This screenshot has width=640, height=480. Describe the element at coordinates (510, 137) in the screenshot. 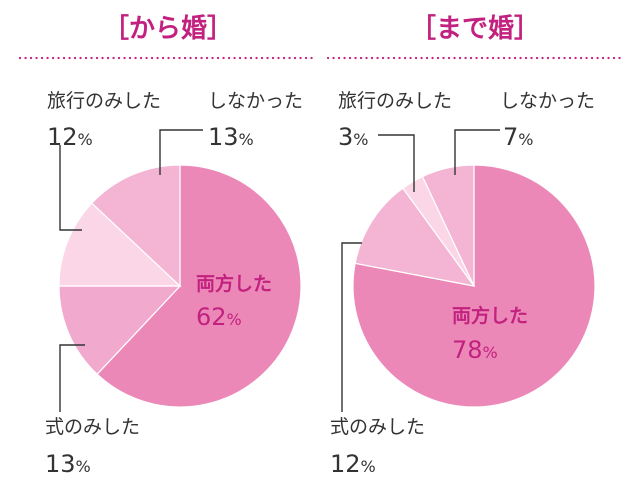

I see `value-right-didnt: 7` at that location.